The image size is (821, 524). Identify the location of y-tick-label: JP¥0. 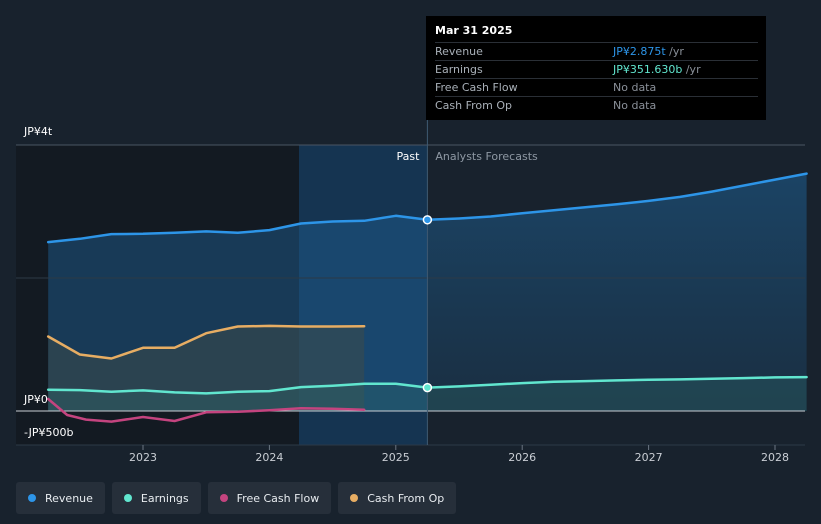
(35, 399).